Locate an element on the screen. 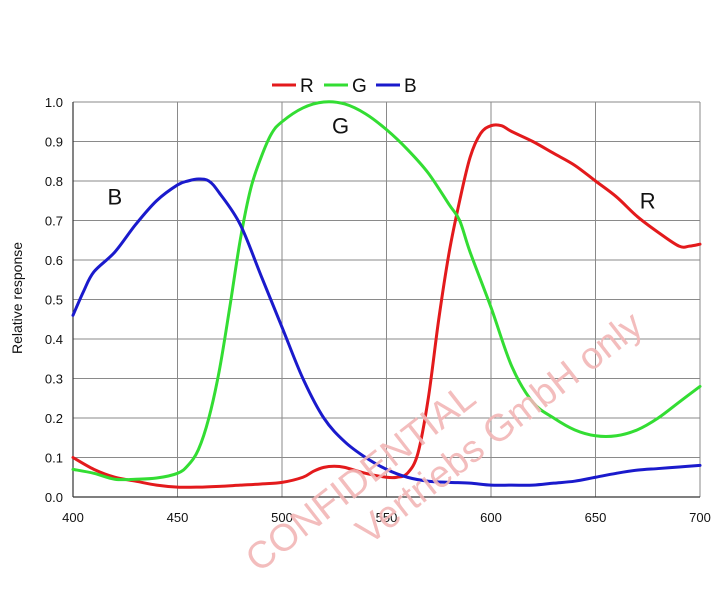 This screenshot has height=600, width=720. curve-label-b: B is located at coordinates (114, 197).